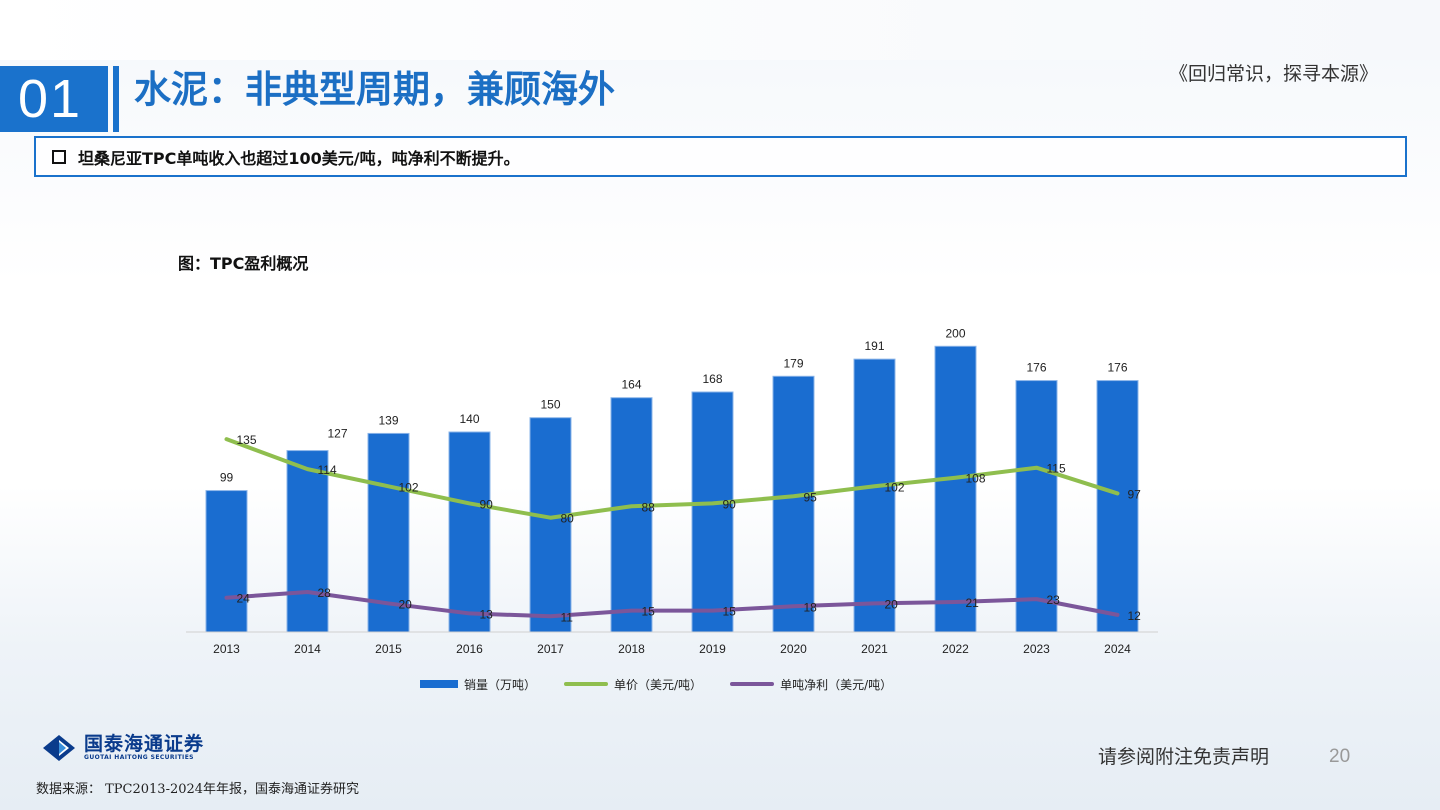  Describe the element at coordinates (649, 612) in the screenshot. I see `line-label-2-2018: 15` at that location.